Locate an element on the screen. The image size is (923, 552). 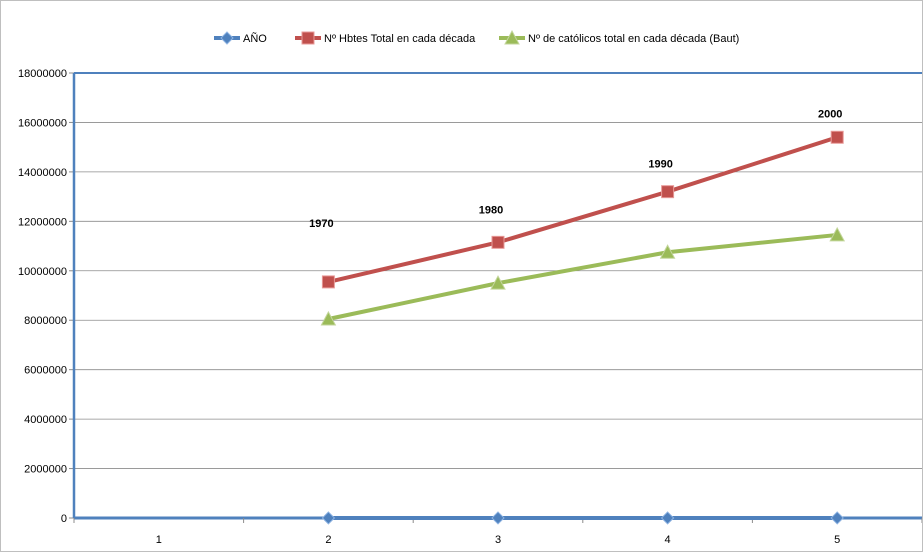
y-tick-label-1: 2000000 is located at coordinates (45, 470).